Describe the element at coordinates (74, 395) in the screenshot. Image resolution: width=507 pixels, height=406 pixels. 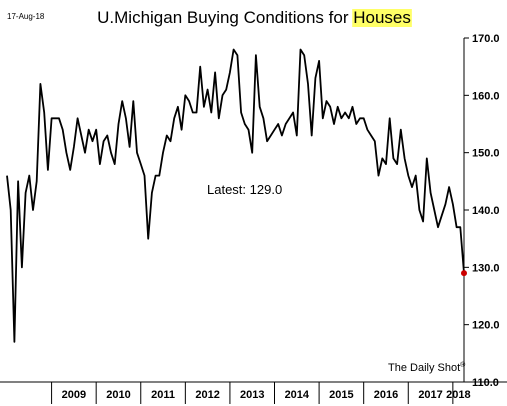
I see `x-tick-label: 2009` at that location.